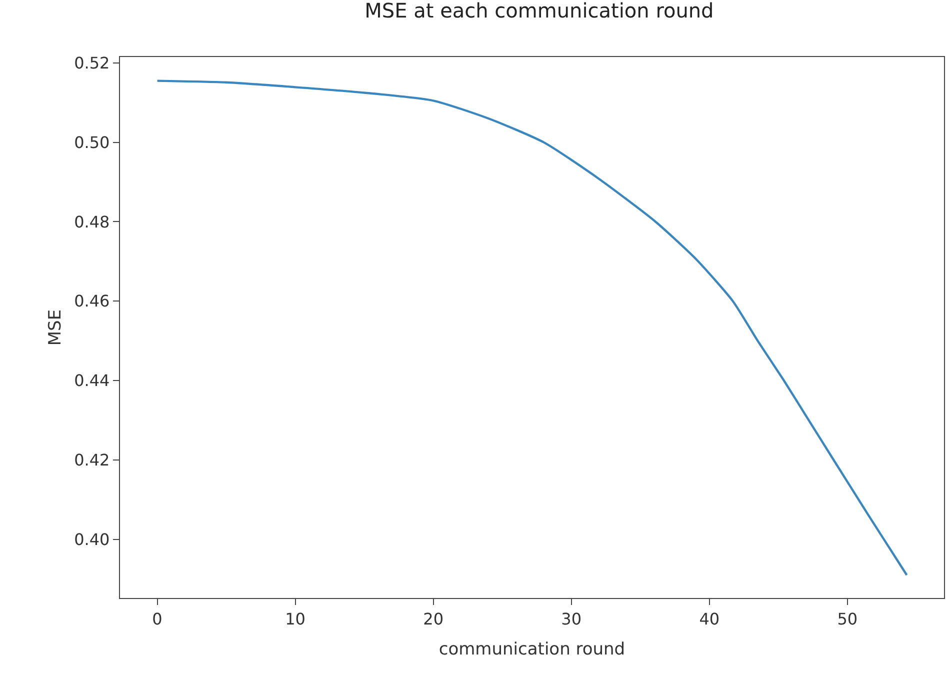 This screenshot has height=673, width=946. What do you see at coordinates (92, 460) in the screenshot?
I see `y-tick-label: 0.42` at bounding box center [92, 460].